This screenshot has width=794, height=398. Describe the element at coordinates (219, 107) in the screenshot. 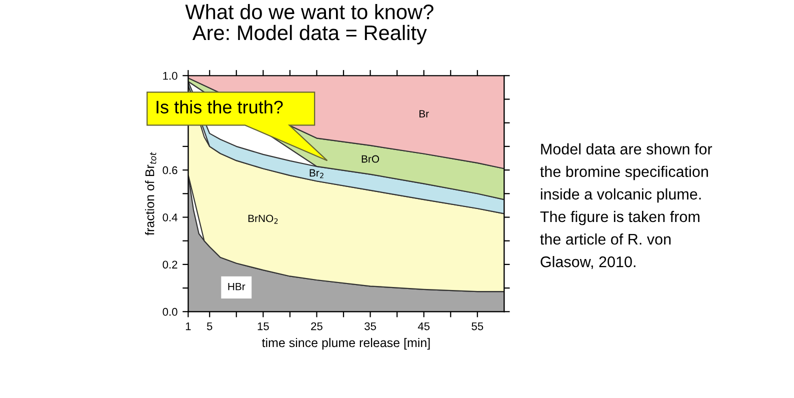

I see `annotation: Is this the truth?` at that location.